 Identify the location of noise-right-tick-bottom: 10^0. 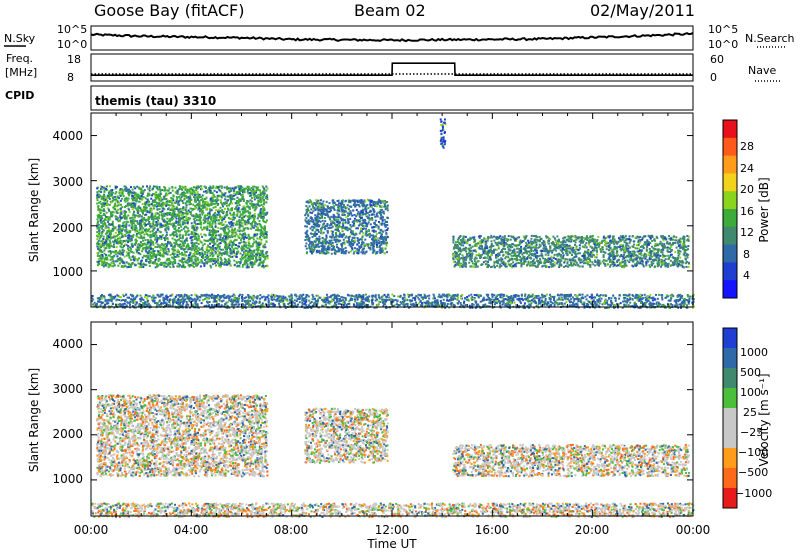
(723, 44).